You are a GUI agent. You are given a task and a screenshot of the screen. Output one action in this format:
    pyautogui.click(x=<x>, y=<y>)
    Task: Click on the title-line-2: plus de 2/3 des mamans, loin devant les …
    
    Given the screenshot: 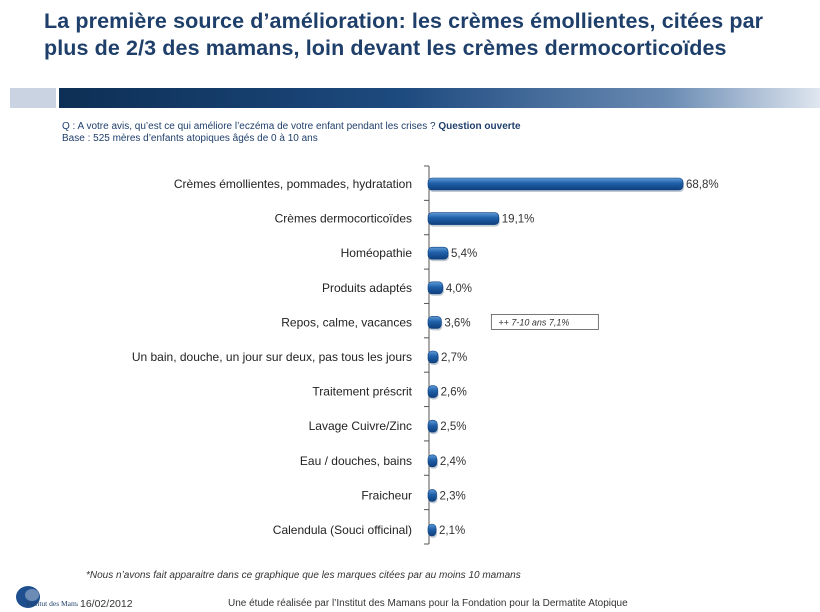 What is the action you would take?
    pyautogui.click(x=385, y=48)
    